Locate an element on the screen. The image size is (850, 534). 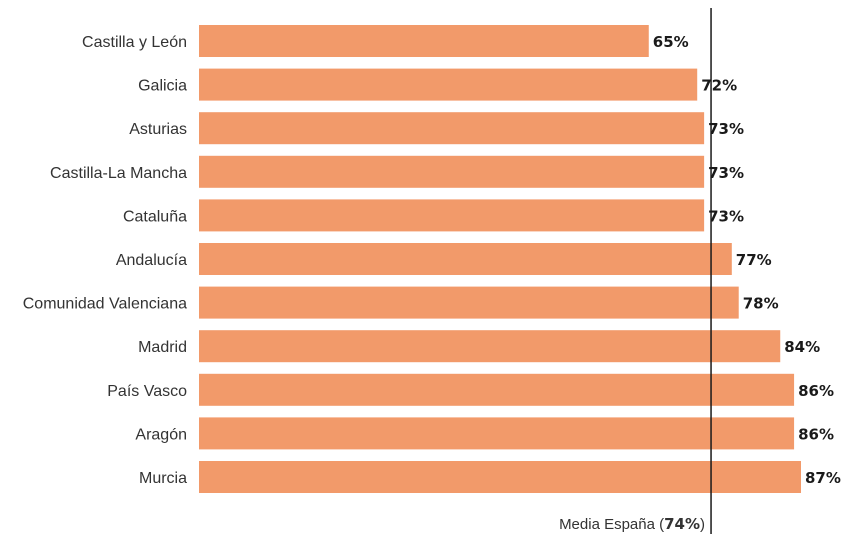
category-label: Asturias is located at coordinates (158, 129).